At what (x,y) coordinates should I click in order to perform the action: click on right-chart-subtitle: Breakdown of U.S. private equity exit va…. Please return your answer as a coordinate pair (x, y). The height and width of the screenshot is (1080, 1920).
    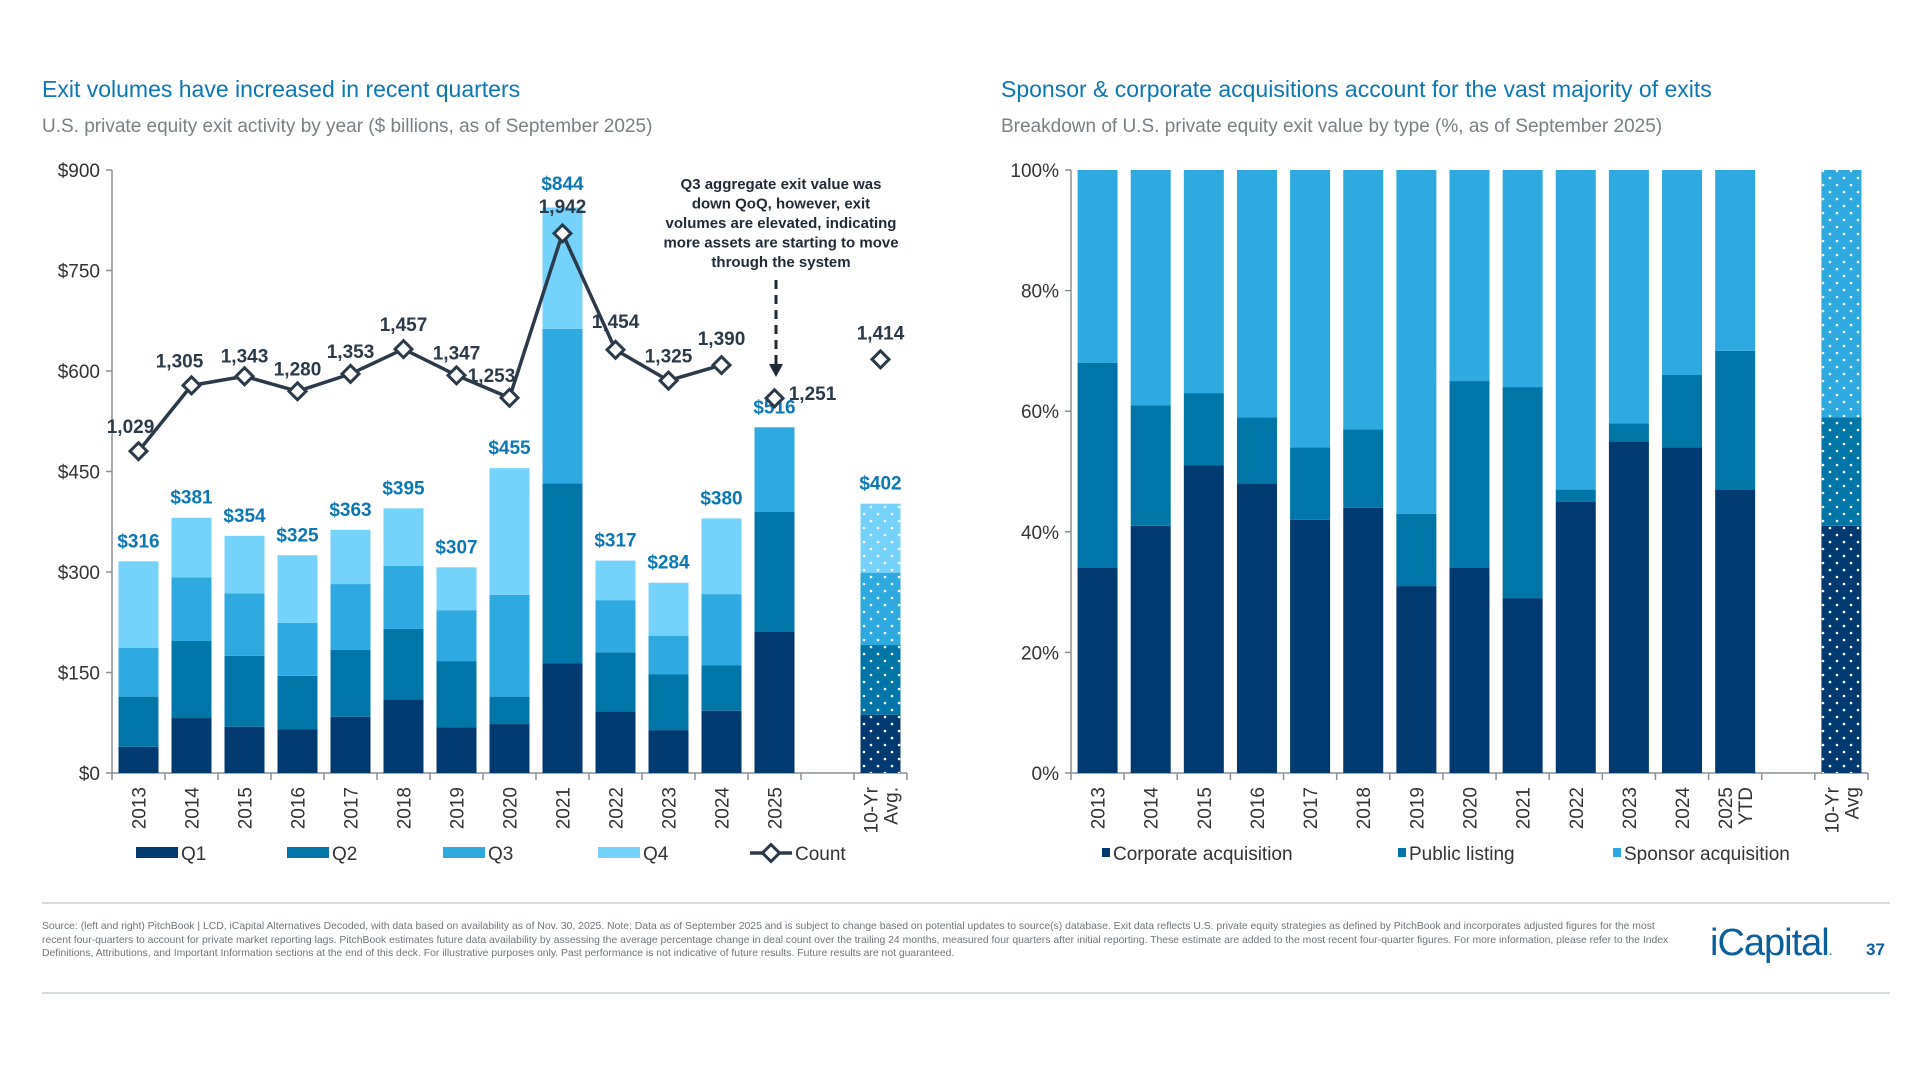
    Looking at the image, I should click on (1332, 126).